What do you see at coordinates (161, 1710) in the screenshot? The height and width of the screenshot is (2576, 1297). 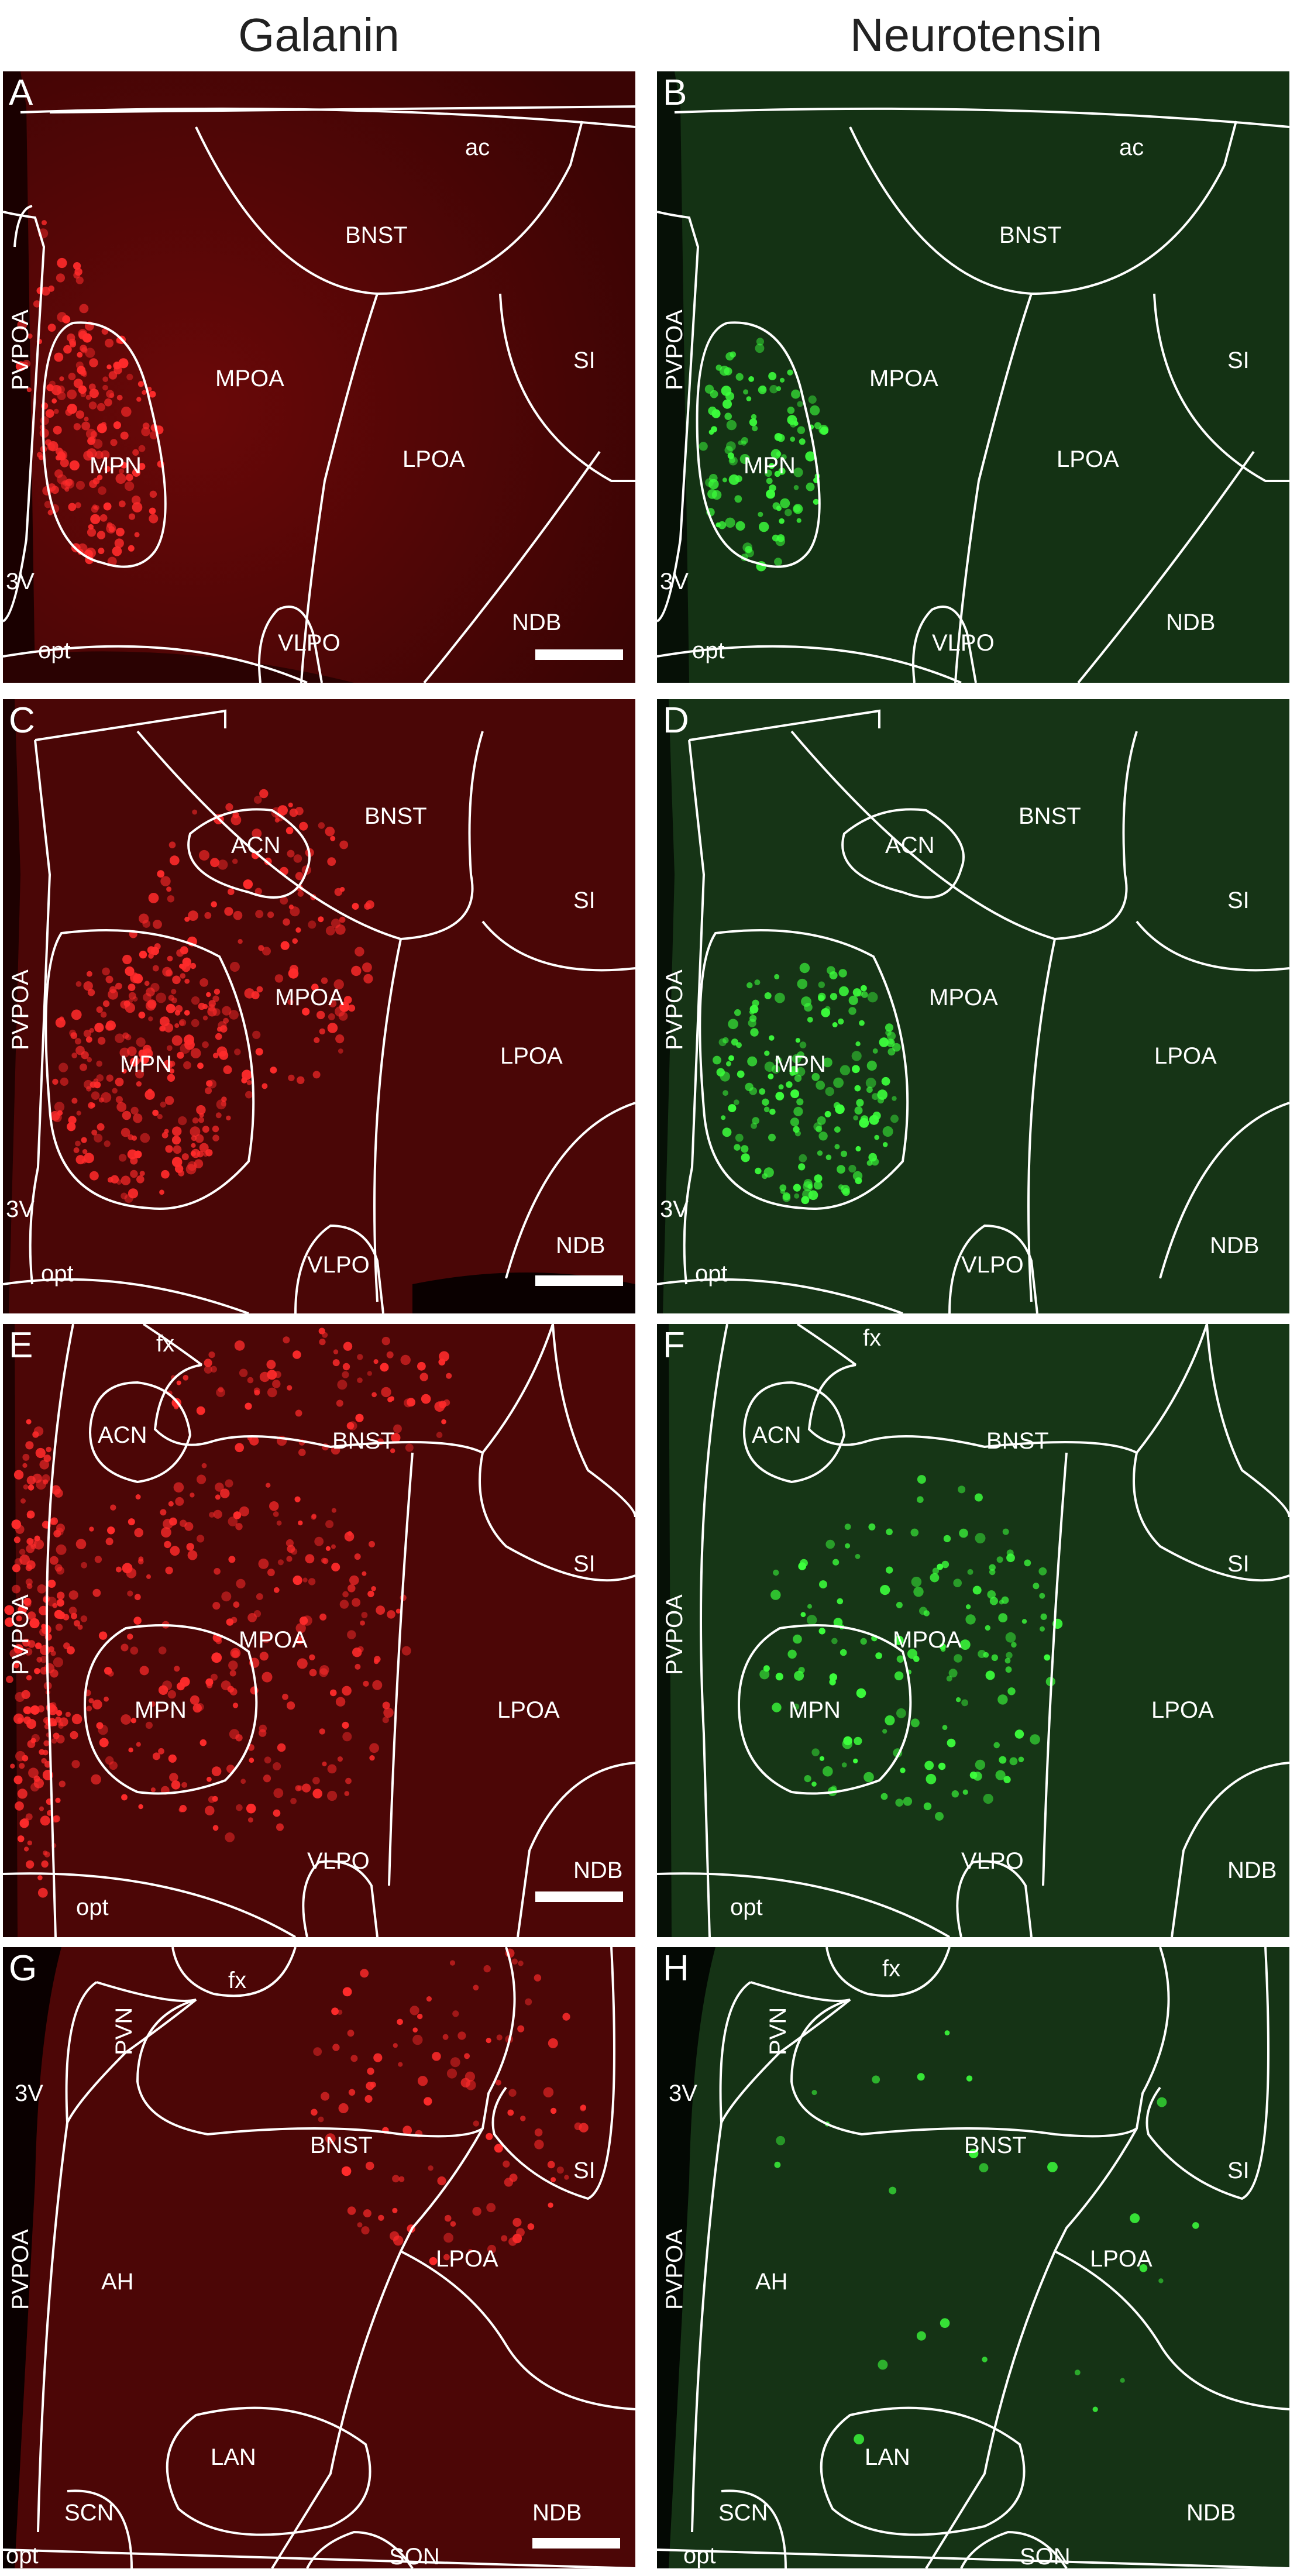 I see `region-label-mpn: MPN` at bounding box center [161, 1710].